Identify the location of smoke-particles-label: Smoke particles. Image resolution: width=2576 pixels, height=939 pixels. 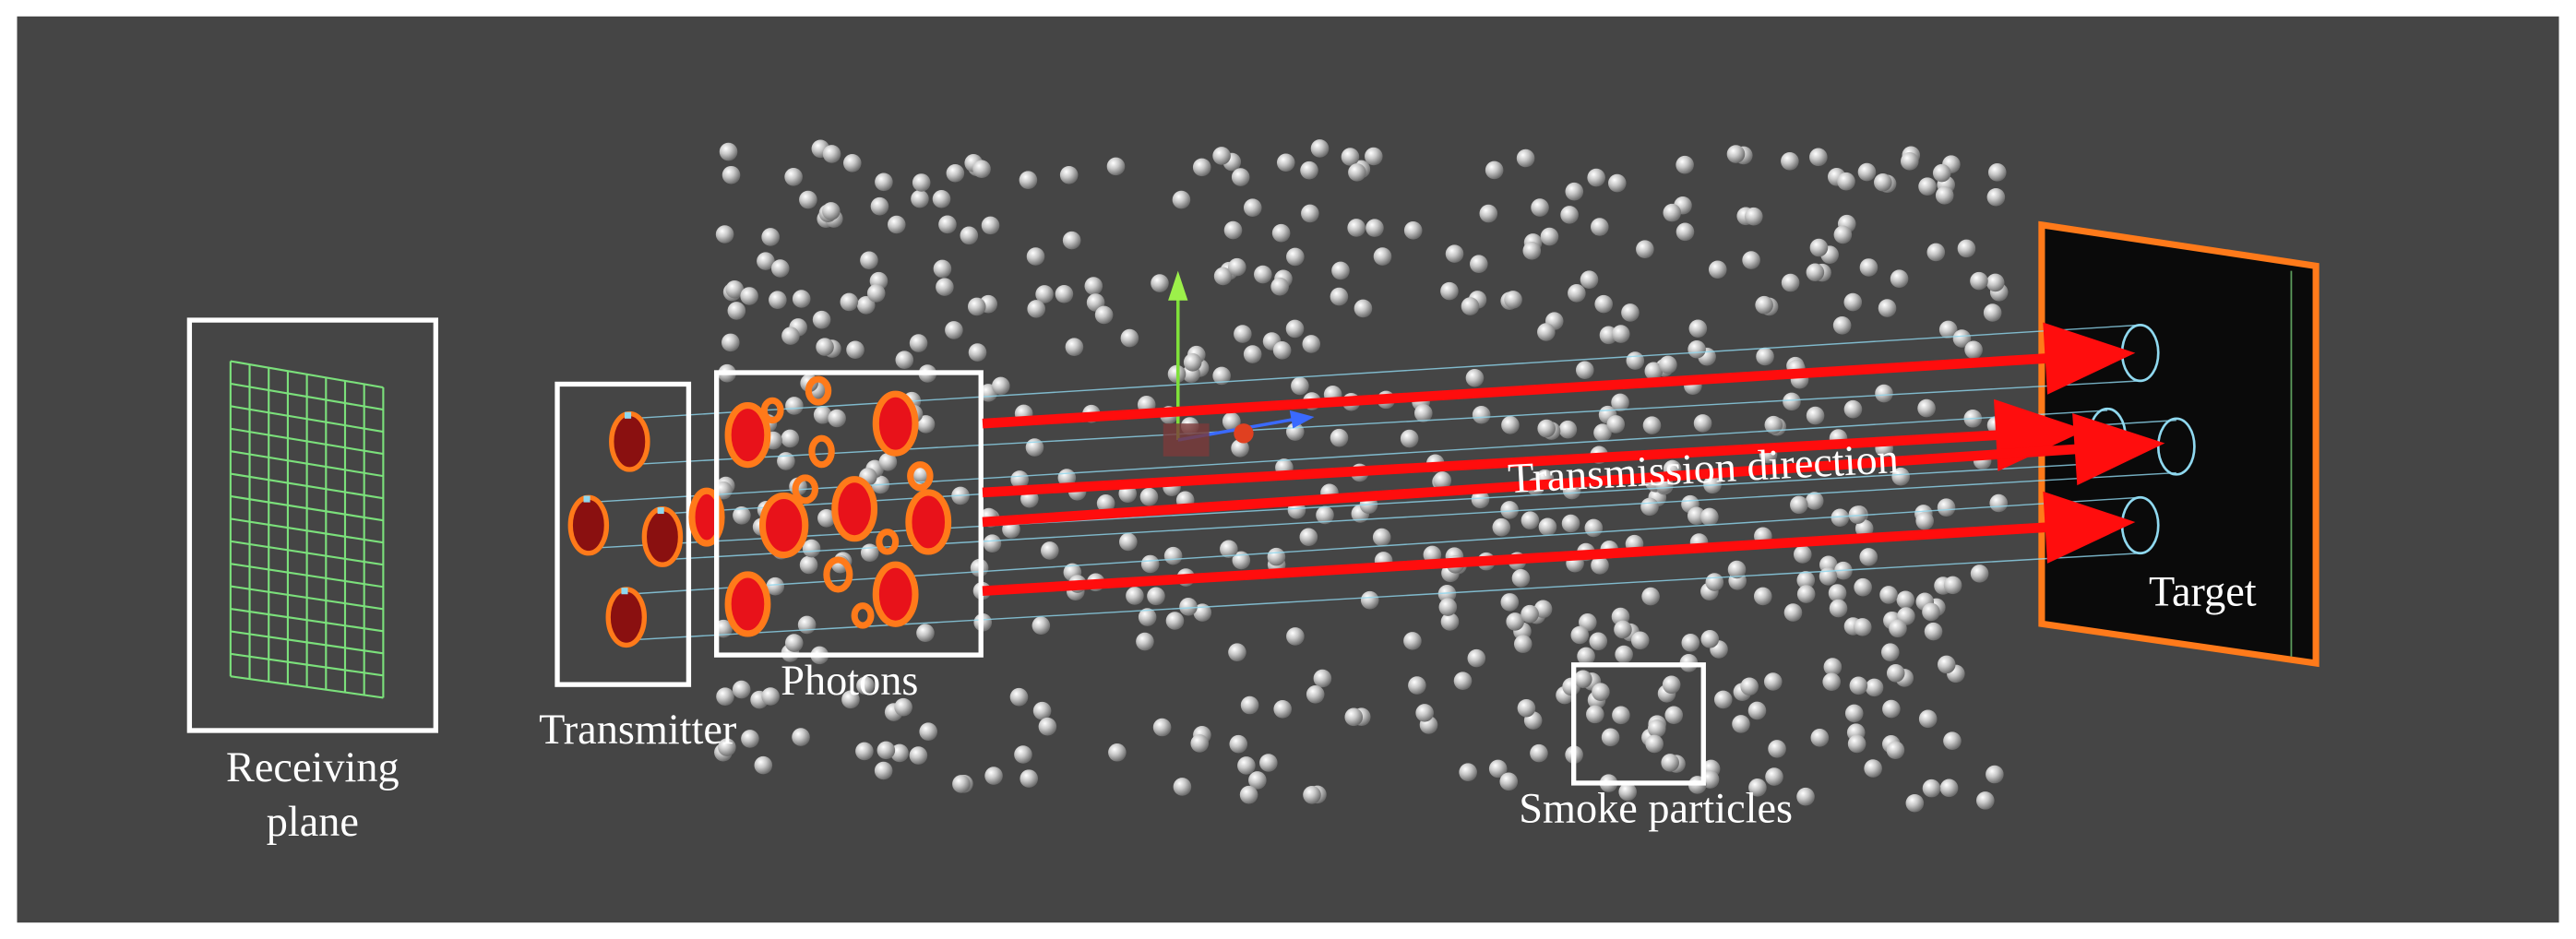
(1656, 809).